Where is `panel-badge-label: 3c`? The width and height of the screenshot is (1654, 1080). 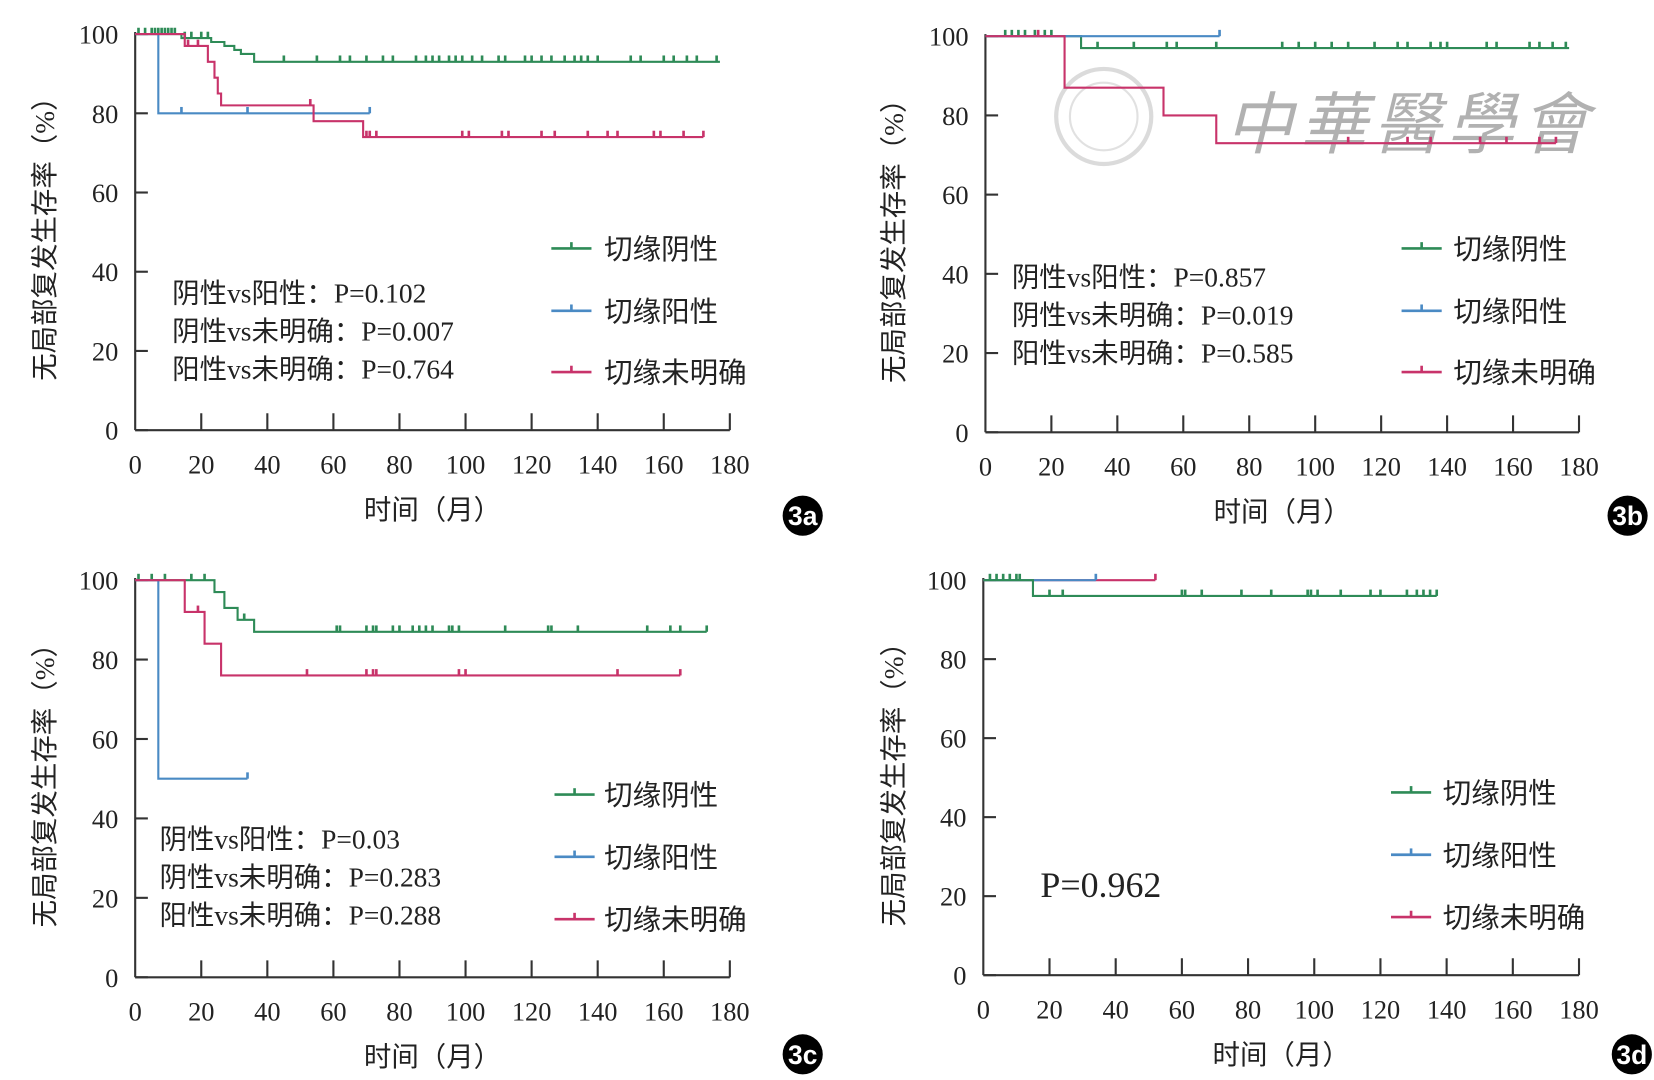
panel-badge-label: 3c is located at coordinates (802, 1055).